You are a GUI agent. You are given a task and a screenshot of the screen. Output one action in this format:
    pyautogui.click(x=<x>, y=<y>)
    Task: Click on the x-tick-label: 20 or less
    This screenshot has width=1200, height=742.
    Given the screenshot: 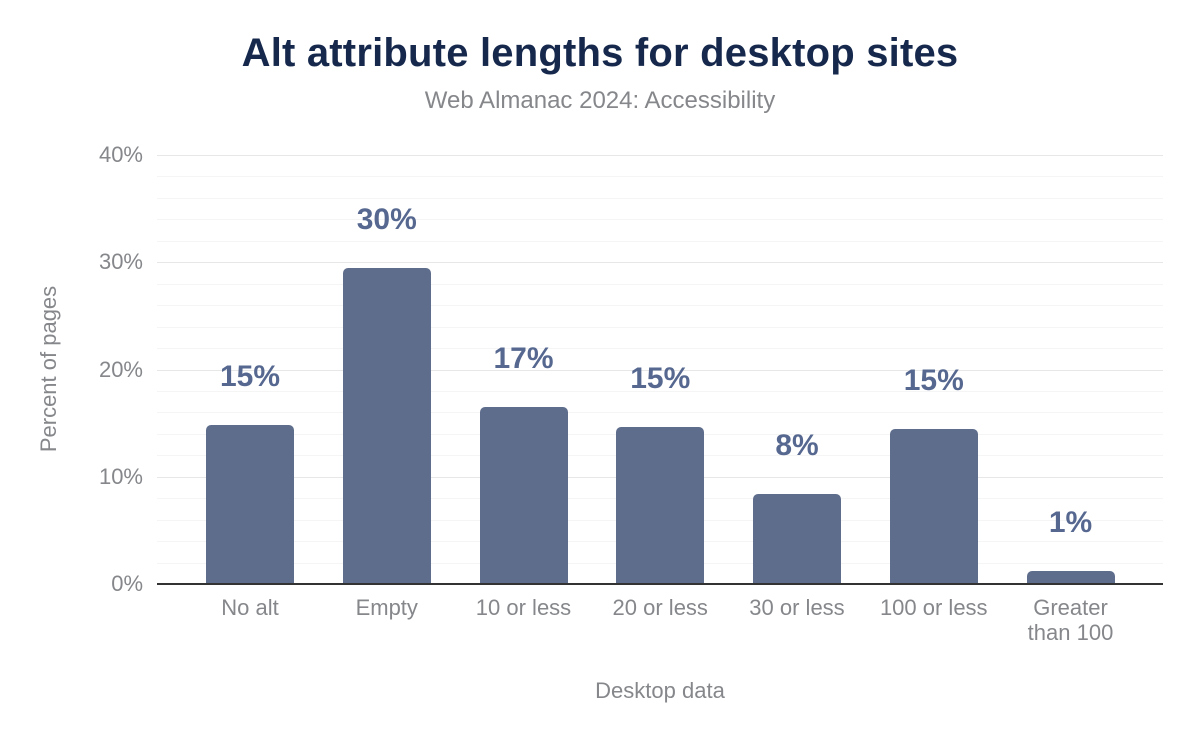 What is the action you would take?
    pyautogui.click(x=660, y=607)
    